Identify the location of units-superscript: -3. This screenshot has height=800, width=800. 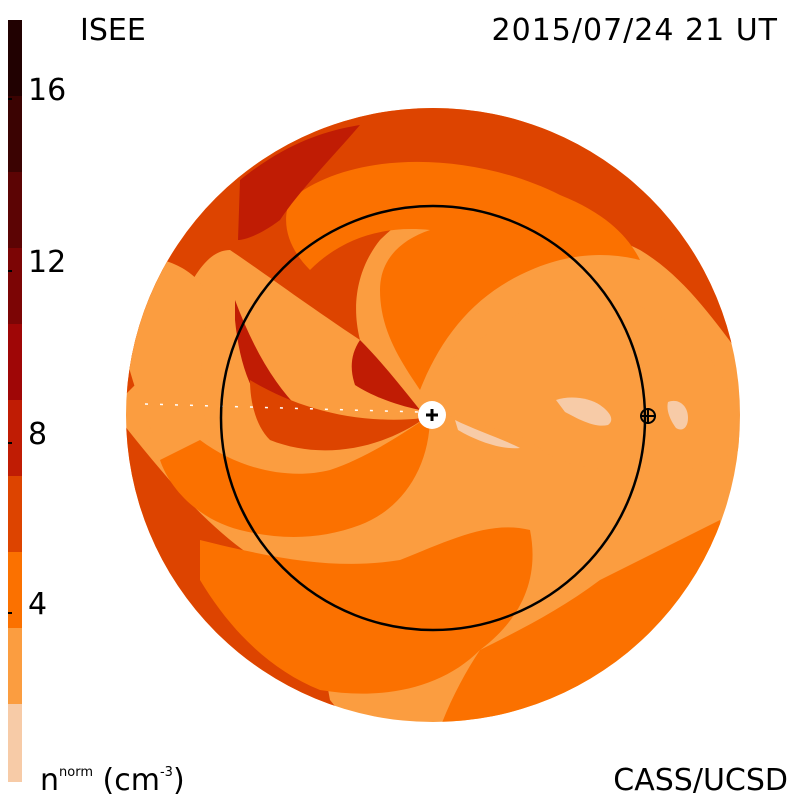
(166, 772).